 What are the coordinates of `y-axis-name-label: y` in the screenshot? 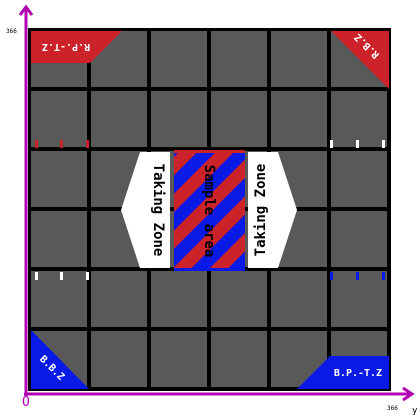 It's located at (415, 411).